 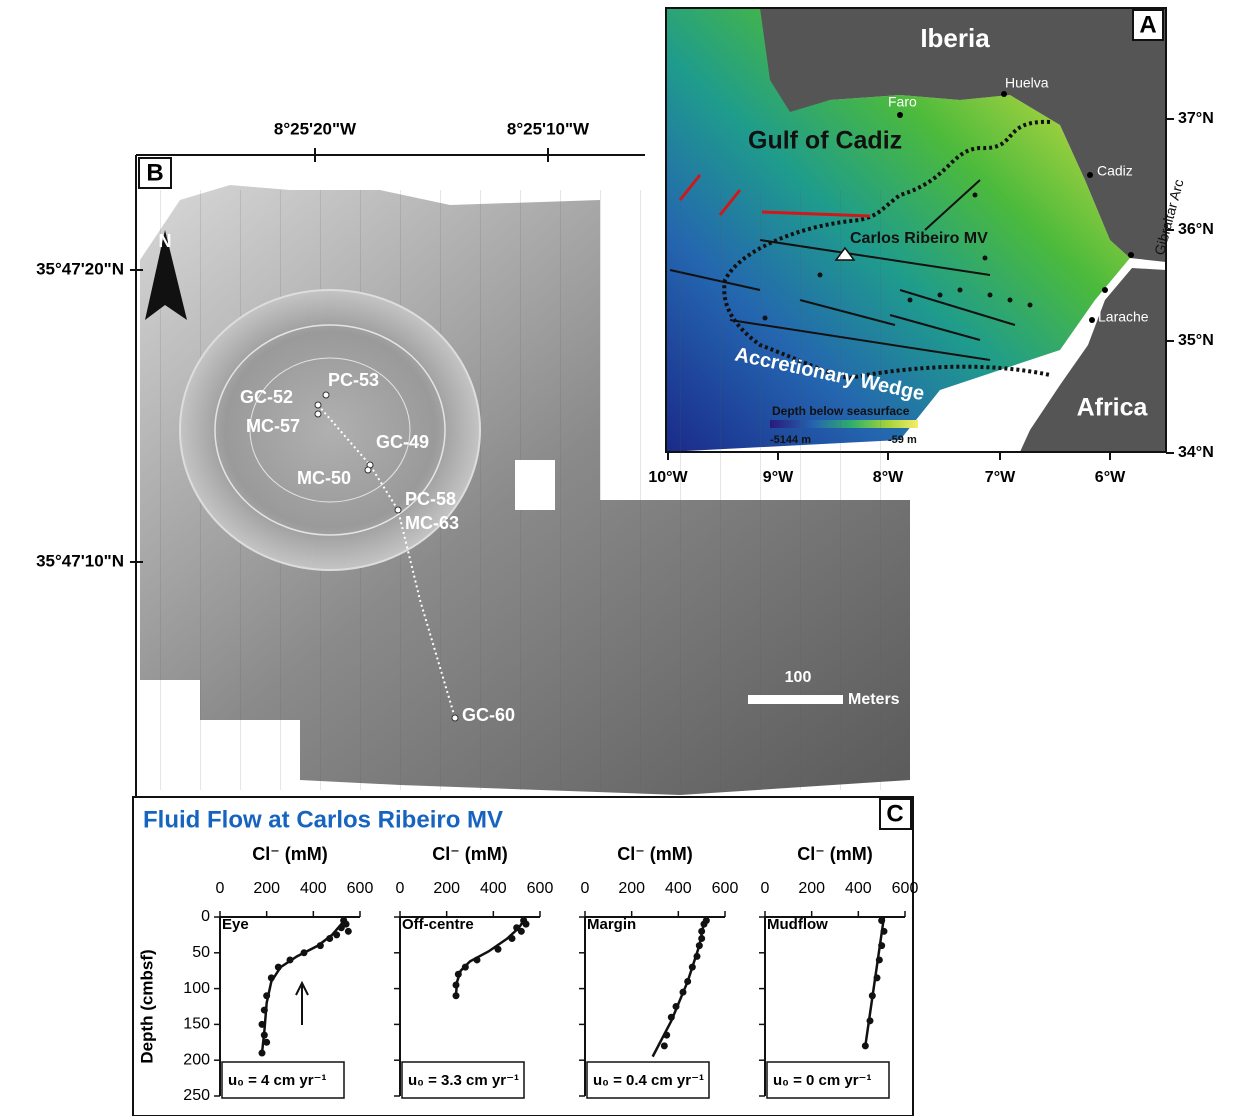 I want to click on lon-label: 8°W, so click(x=888, y=477).